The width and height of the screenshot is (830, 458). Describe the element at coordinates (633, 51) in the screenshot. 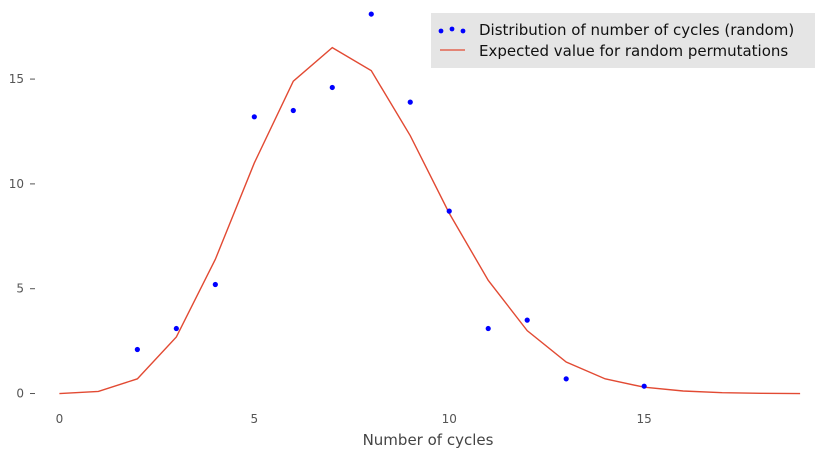

I see `legend-label-line: Expected value for random permutations` at that location.